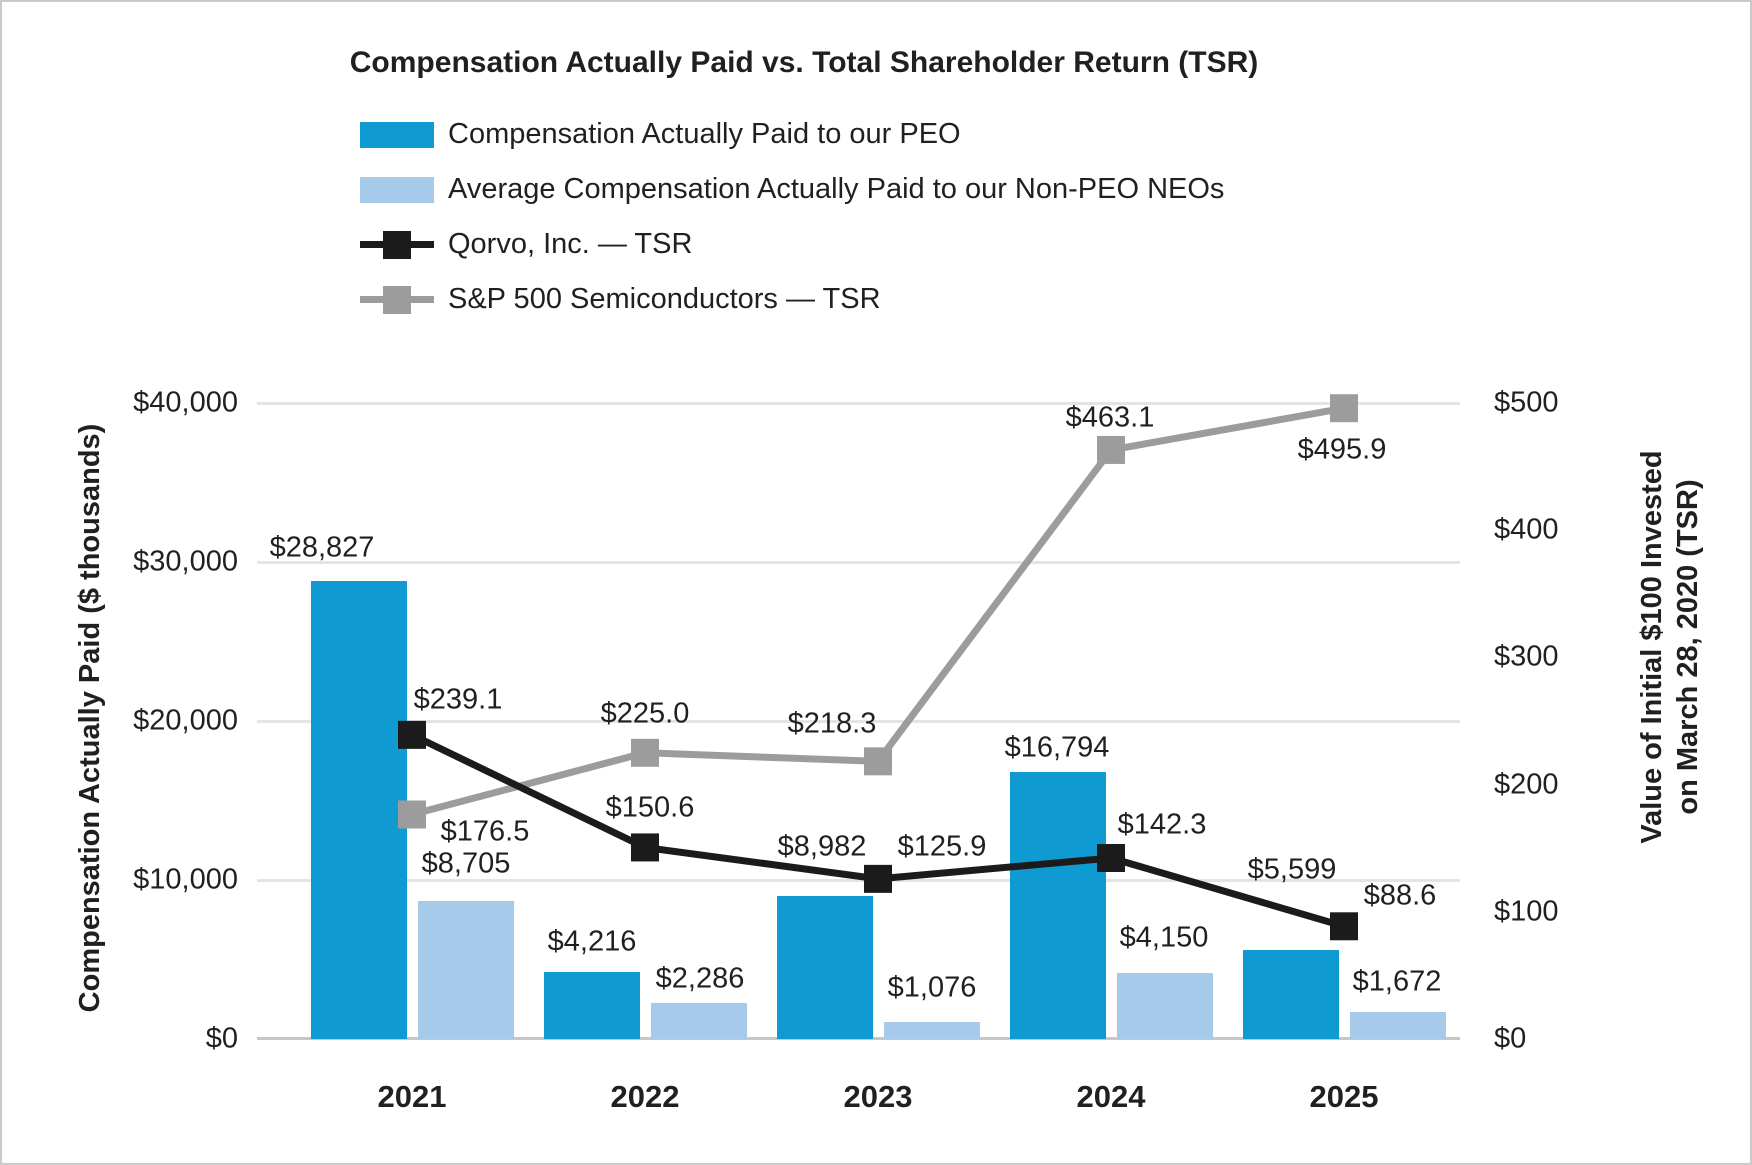 This screenshot has width=1752, height=1165. Describe the element at coordinates (942, 846) in the screenshot. I see `data-label-qorvo-2023: $125.9` at that location.